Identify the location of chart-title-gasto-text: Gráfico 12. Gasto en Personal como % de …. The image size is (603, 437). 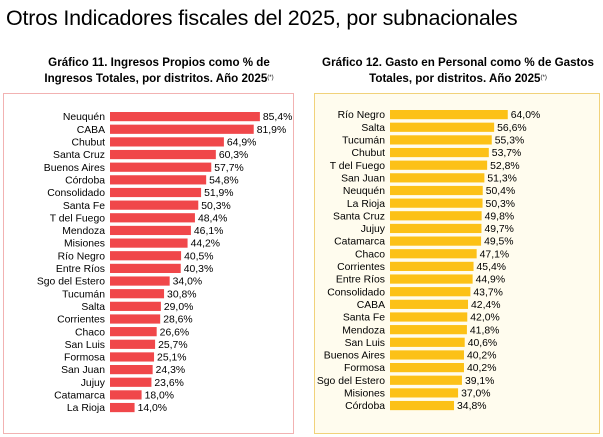
(458, 70).